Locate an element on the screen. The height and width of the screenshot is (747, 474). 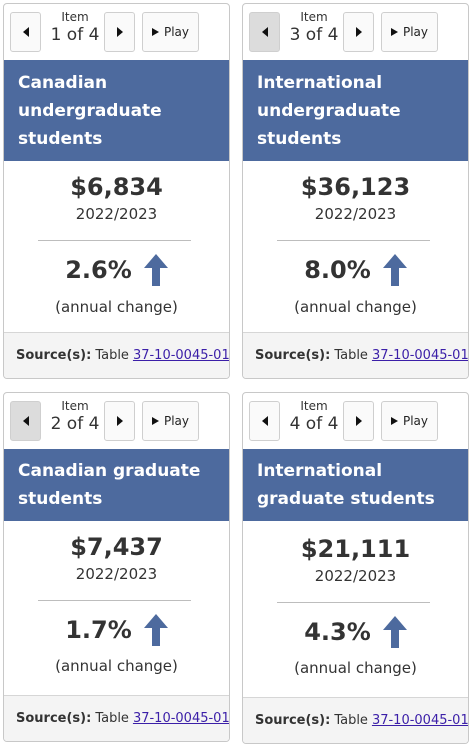
tuition-amount: $36,123 is located at coordinates (355, 187).